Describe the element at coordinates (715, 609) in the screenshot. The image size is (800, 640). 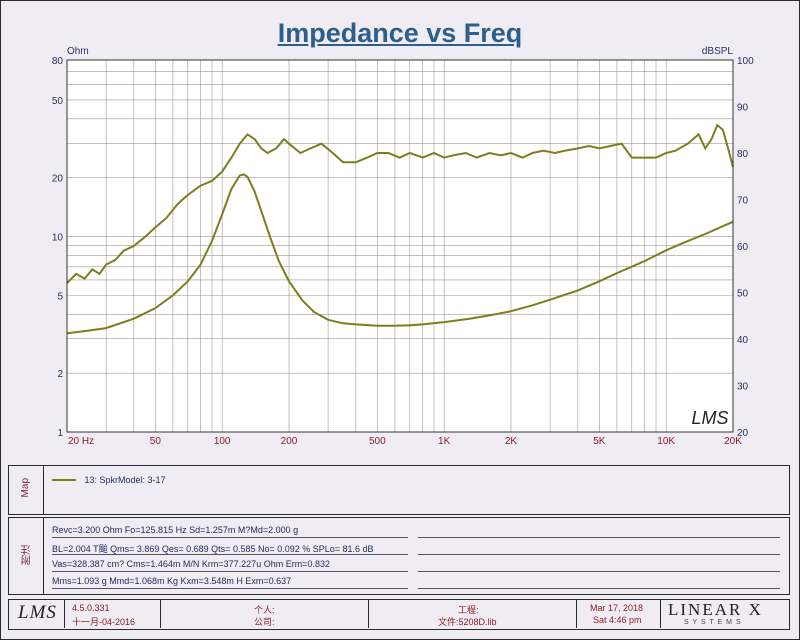
I see `footer-brand: LINEAR X` at that location.